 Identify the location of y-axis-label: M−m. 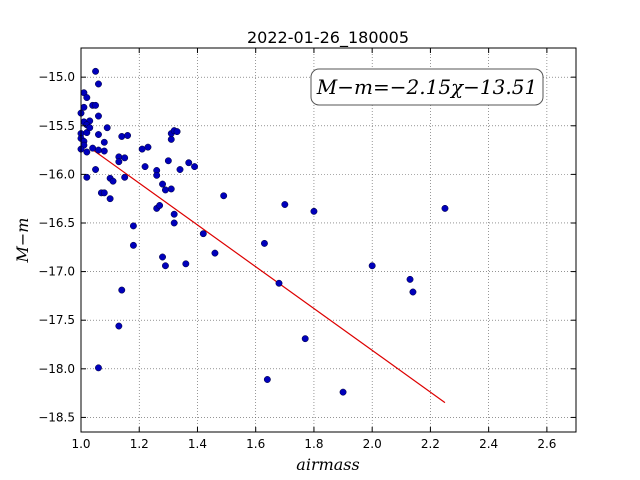
(22, 241).